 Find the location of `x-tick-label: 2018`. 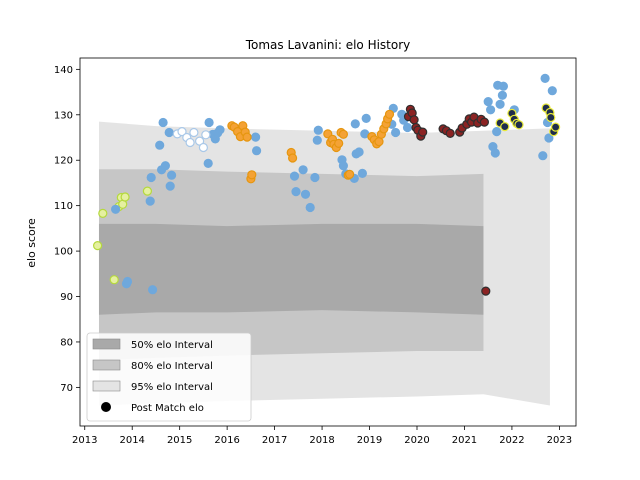

x-tick-label: 2018 is located at coordinates (321, 440).